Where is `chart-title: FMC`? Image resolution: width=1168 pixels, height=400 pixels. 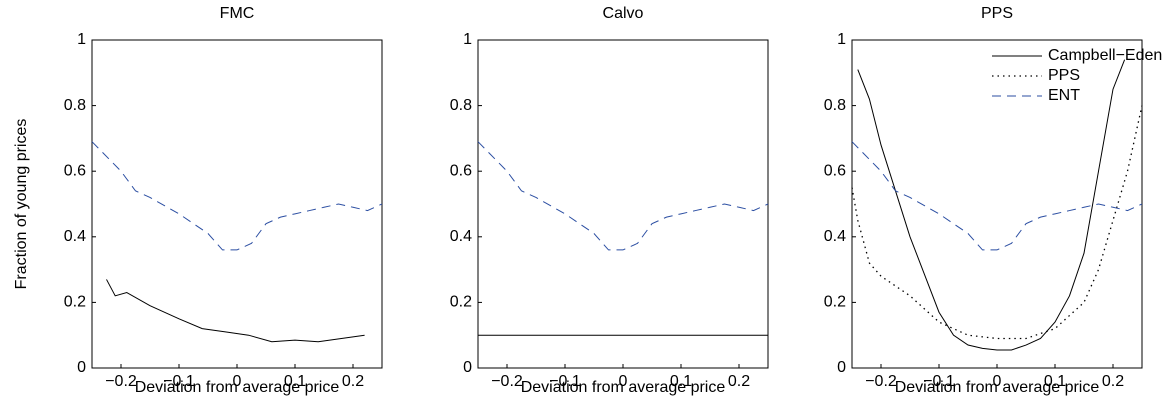 chart-title: FMC is located at coordinates (237, 13).